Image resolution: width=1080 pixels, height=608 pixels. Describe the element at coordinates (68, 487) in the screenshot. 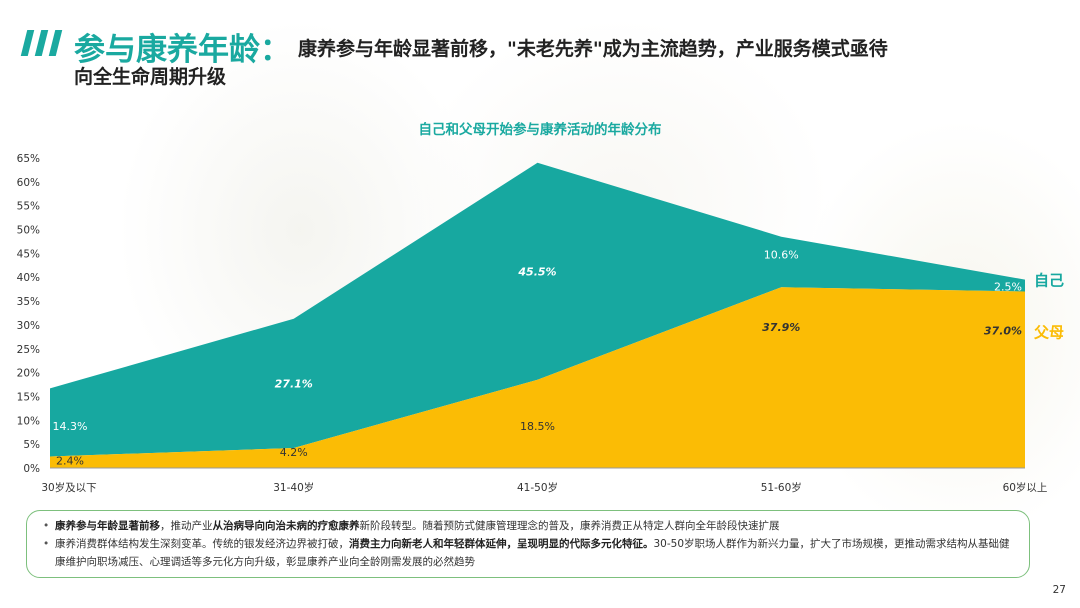

I see `x-tick-label: 30岁及以下` at that location.